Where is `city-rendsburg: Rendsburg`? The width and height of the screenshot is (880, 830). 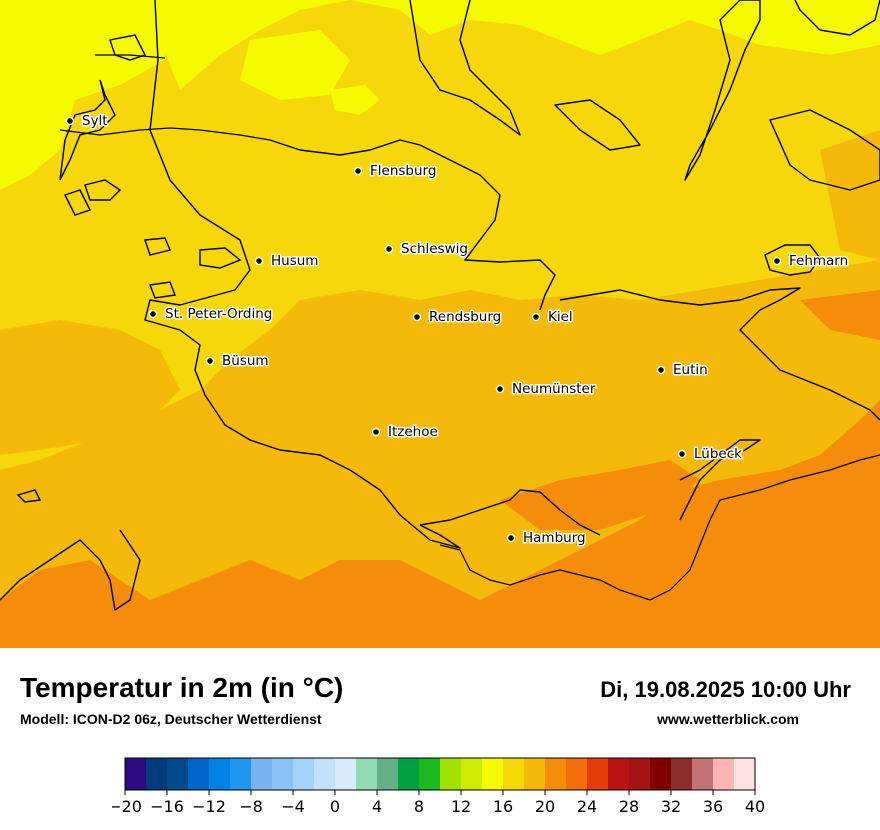 city-rendsburg: Rendsburg is located at coordinates (457, 317).